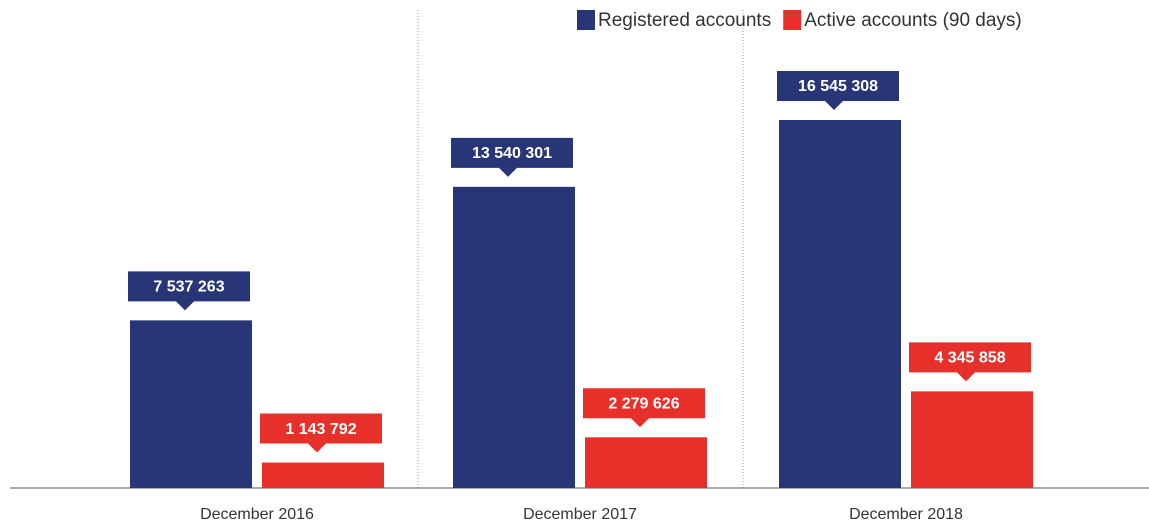  Describe the element at coordinates (257, 514) in the screenshot. I see `x-tick-label: December 2016` at that location.